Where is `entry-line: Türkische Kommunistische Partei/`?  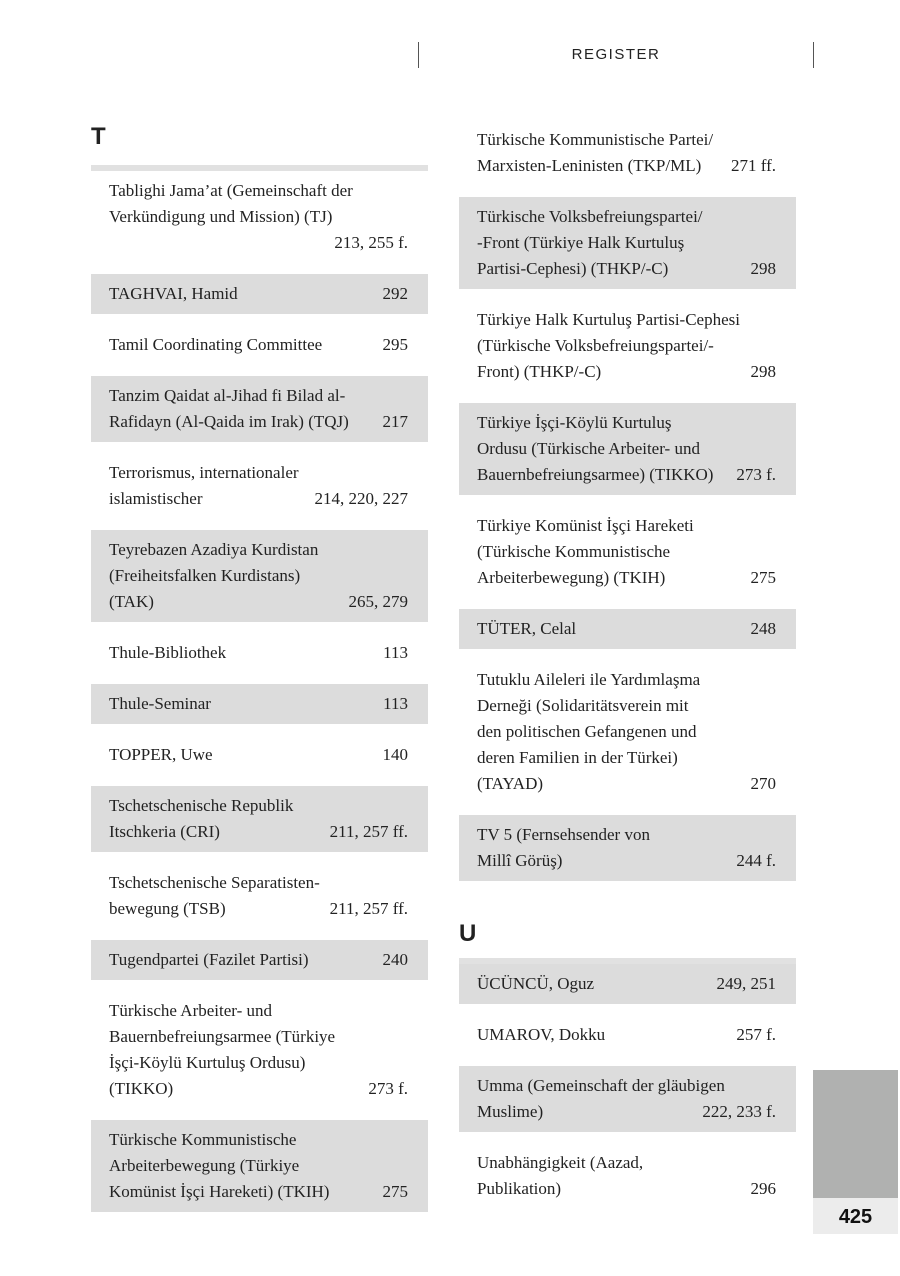 entry-line: Türkische Kommunistische Partei/ is located at coordinates (626, 140).